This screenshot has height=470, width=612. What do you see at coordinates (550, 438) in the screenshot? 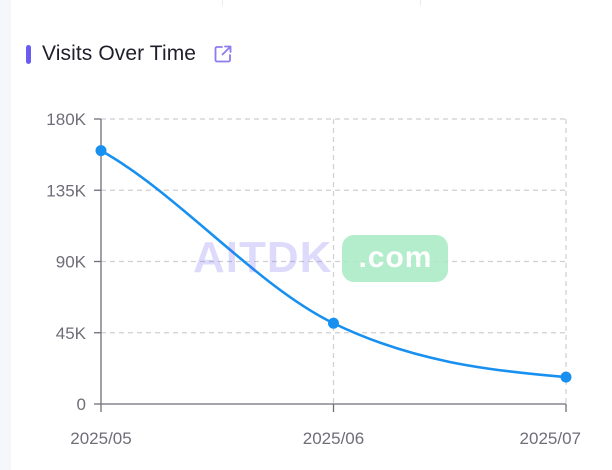
I see `x-tick-label: 2025/07` at bounding box center [550, 438].